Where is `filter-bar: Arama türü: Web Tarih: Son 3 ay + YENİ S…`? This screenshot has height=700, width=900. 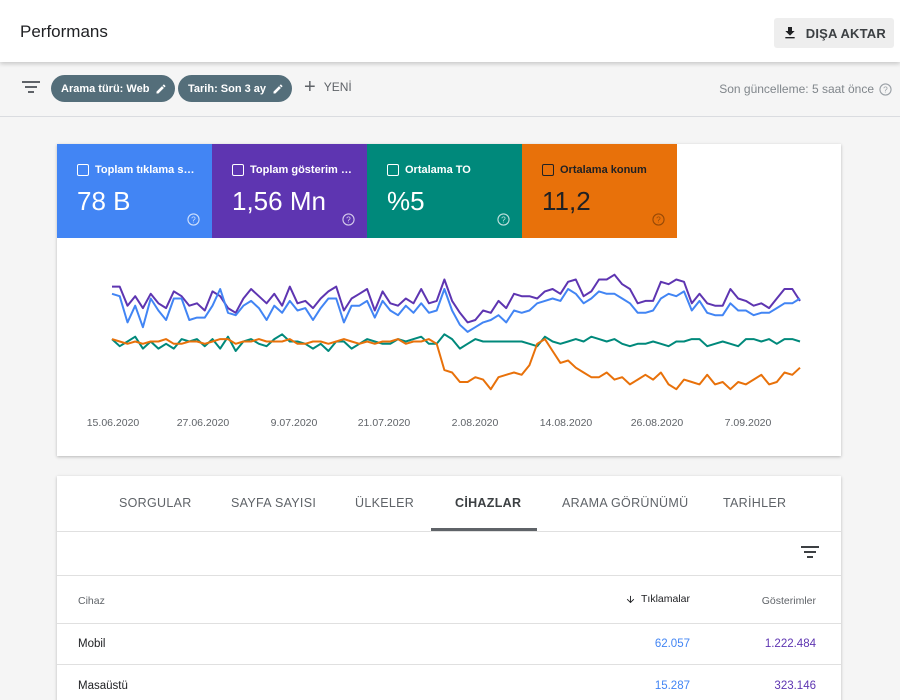 filter-bar: Arama türü: Web Tarih: Son 3 ay + YENİ S… is located at coordinates (450, 89).